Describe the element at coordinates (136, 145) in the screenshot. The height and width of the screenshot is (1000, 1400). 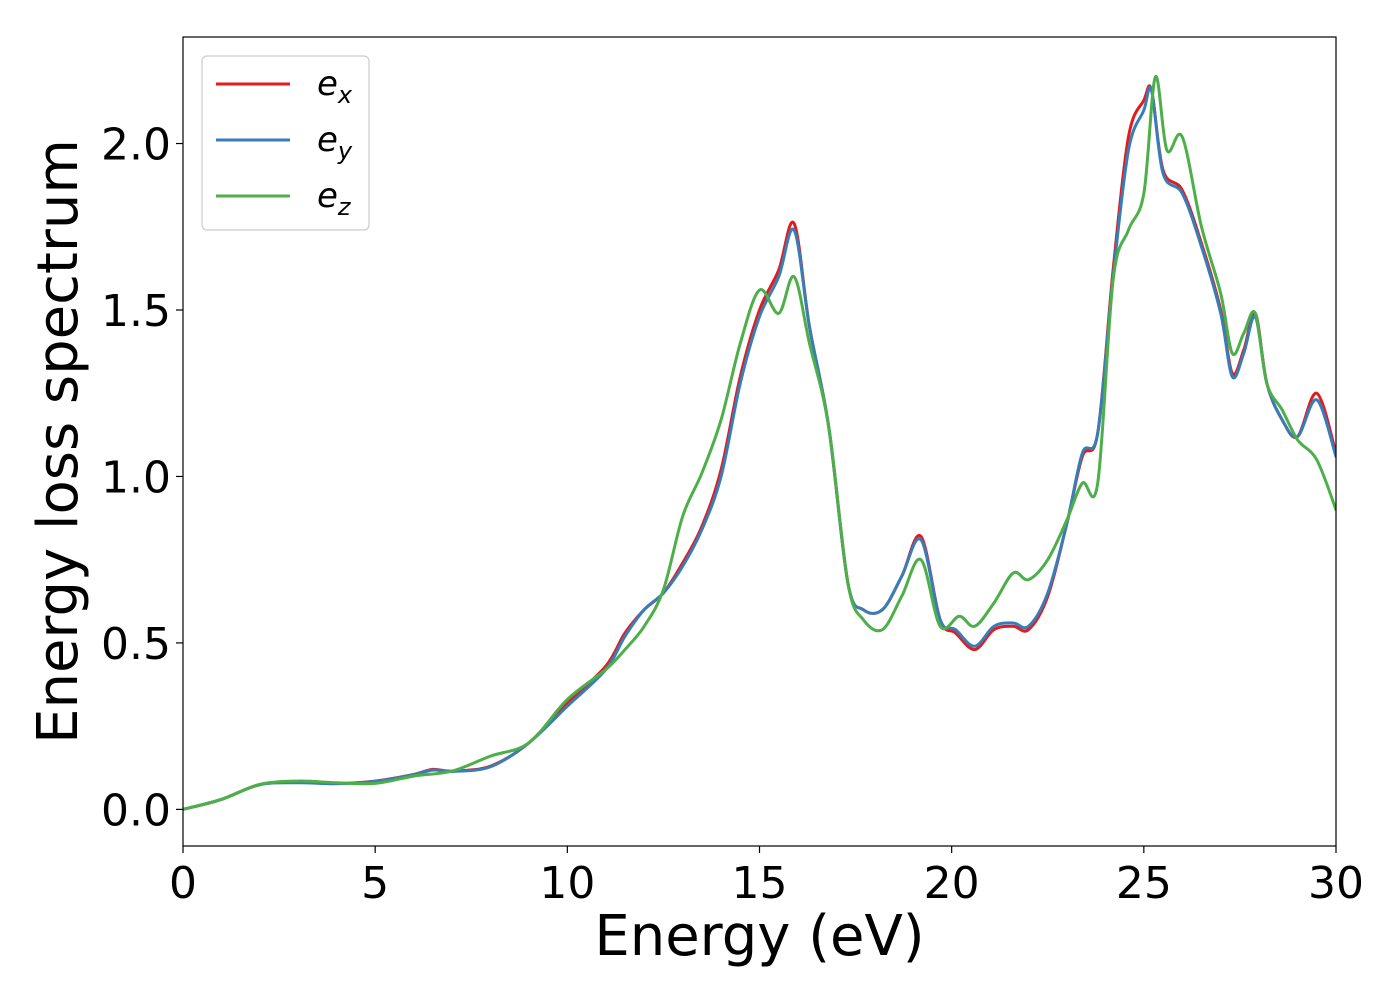
I see `y-tick-label: 2.0` at that location.